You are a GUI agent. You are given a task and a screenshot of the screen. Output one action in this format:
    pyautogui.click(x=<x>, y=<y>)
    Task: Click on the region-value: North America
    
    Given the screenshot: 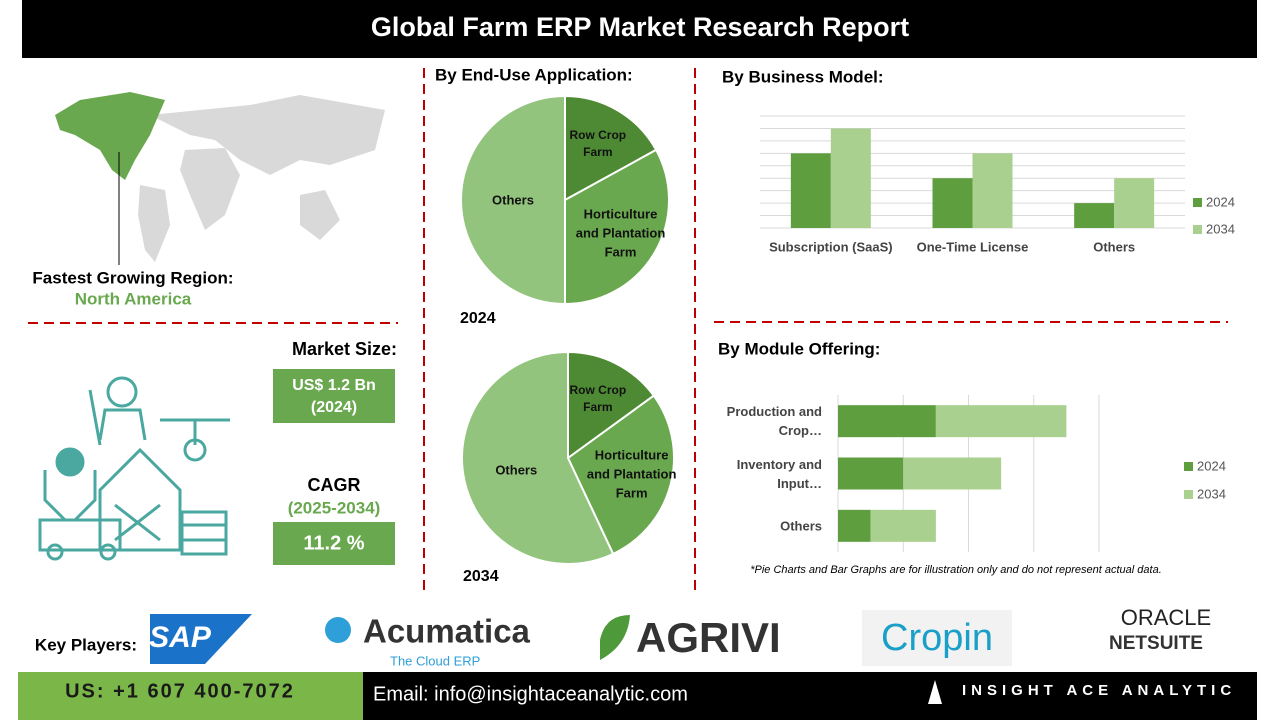 What is the action you would take?
    pyautogui.click(x=133, y=298)
    